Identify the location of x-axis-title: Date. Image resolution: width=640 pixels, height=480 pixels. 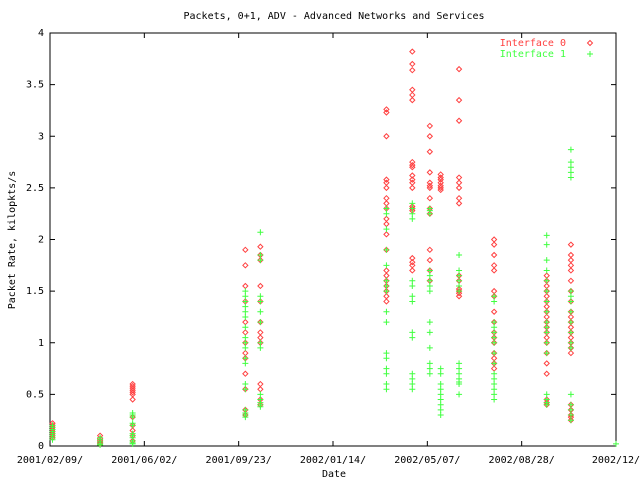
(334, 474).